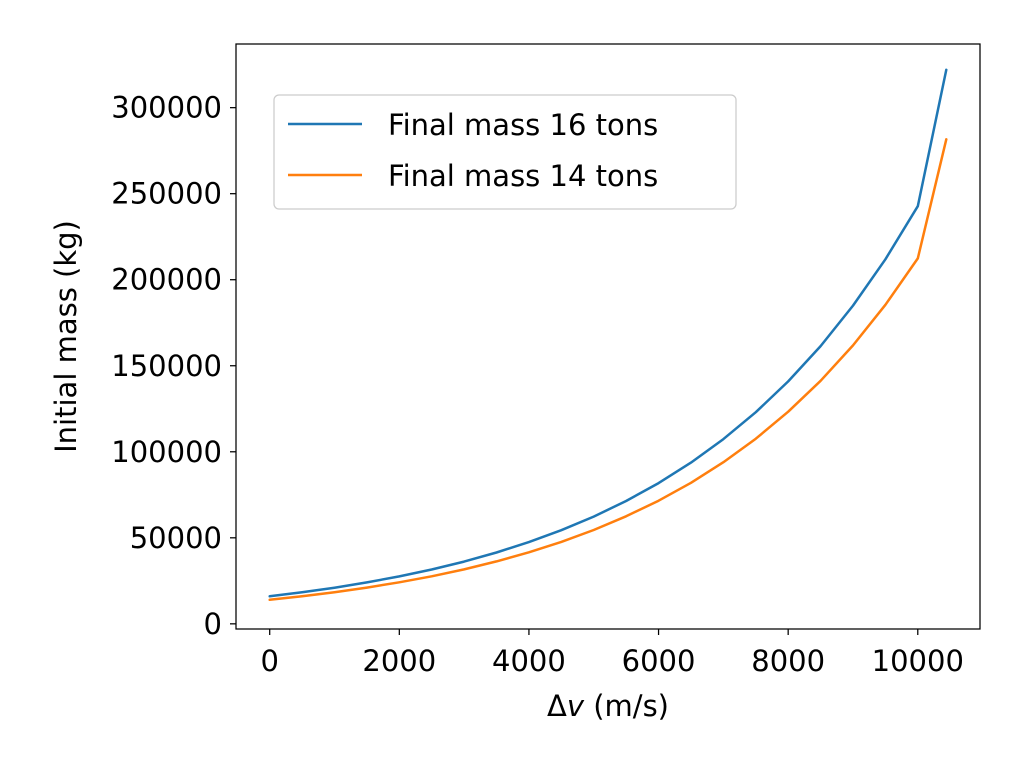  What do you see at coordinates (576, 706) in the screenshot?
I see `x-axis-label-variable: v` at bounding box center [576, 706].